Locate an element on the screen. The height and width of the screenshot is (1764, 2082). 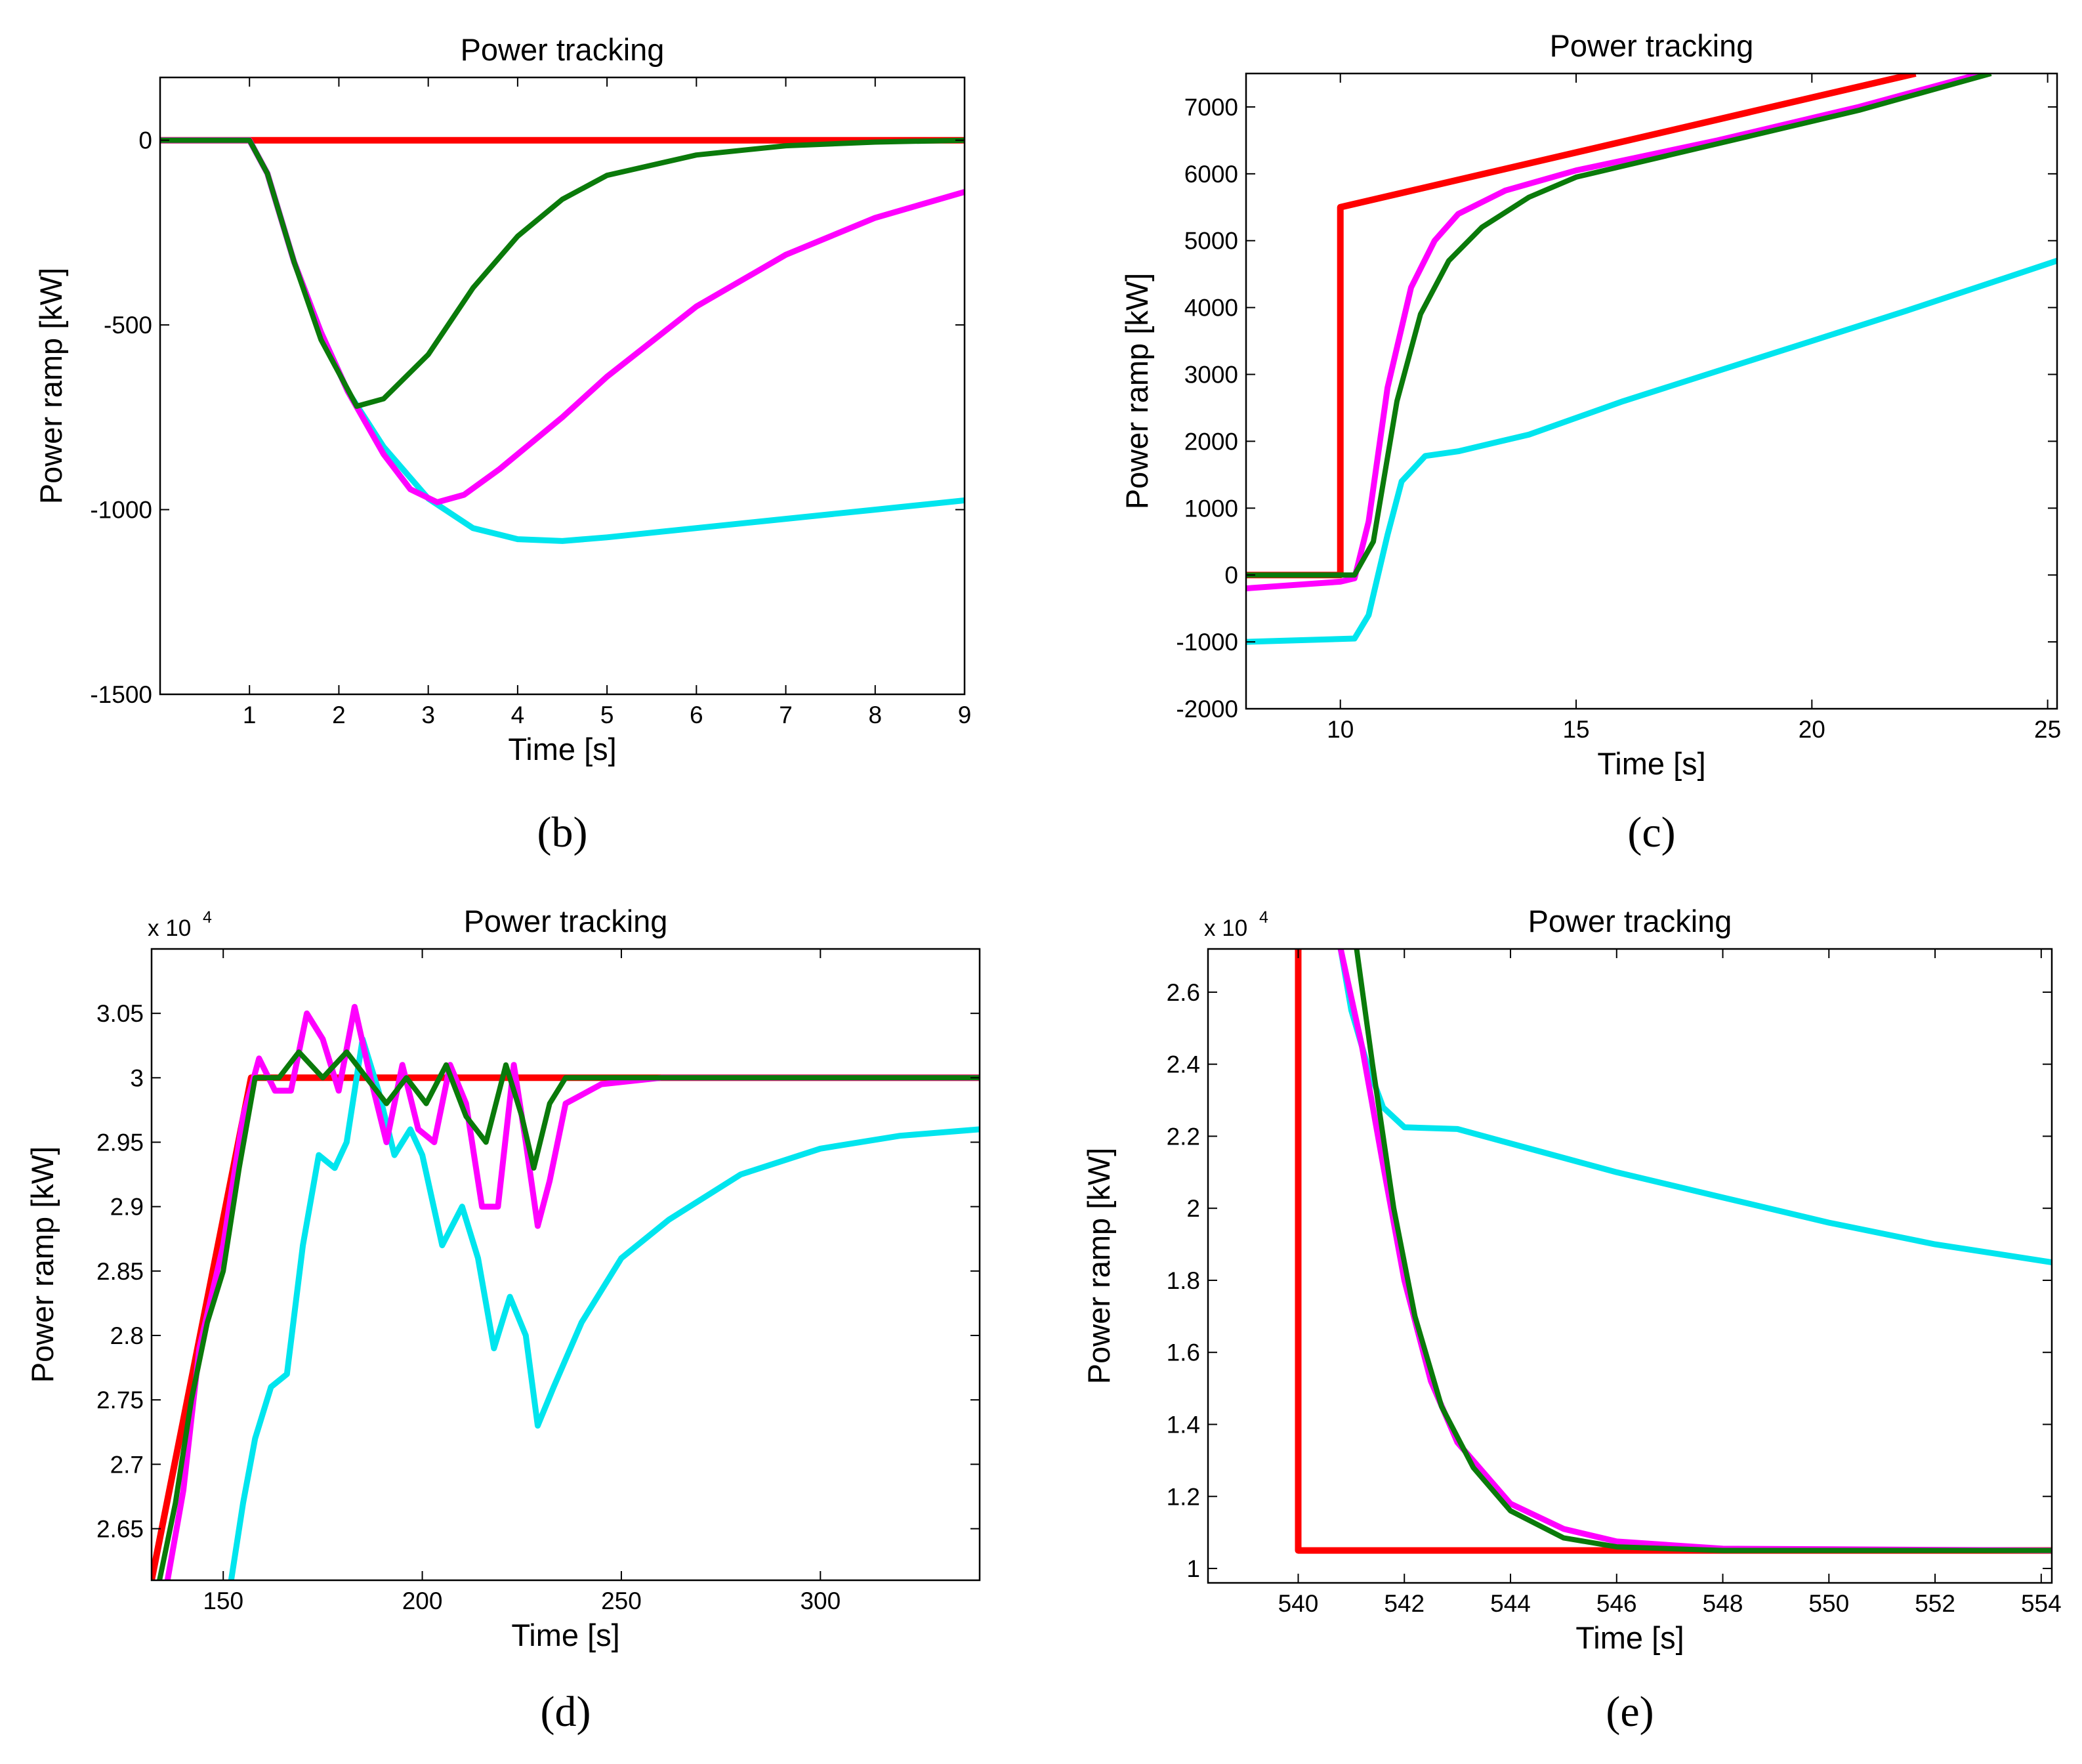
axes-frame-b is located at coordinates (562, 386).